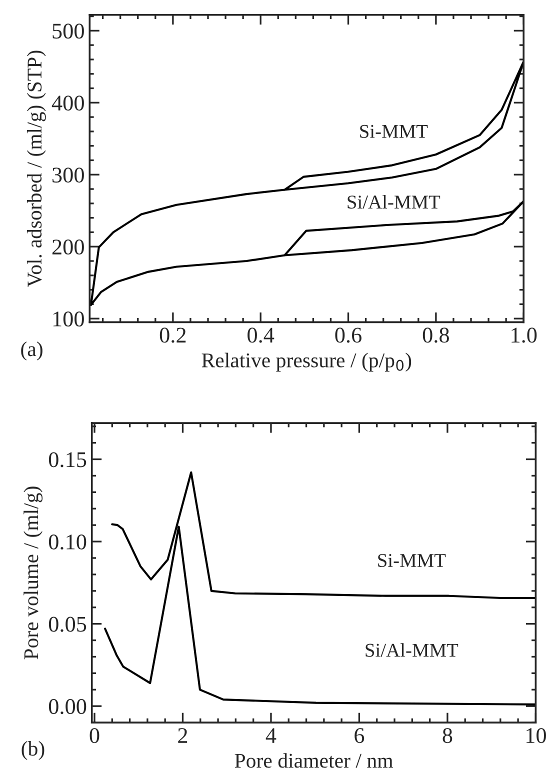 This screenshot has height=782, width=550. Describe the element at coordinates (68, 319) in the screenshot. I see `y-tick-label: 100` at that location.